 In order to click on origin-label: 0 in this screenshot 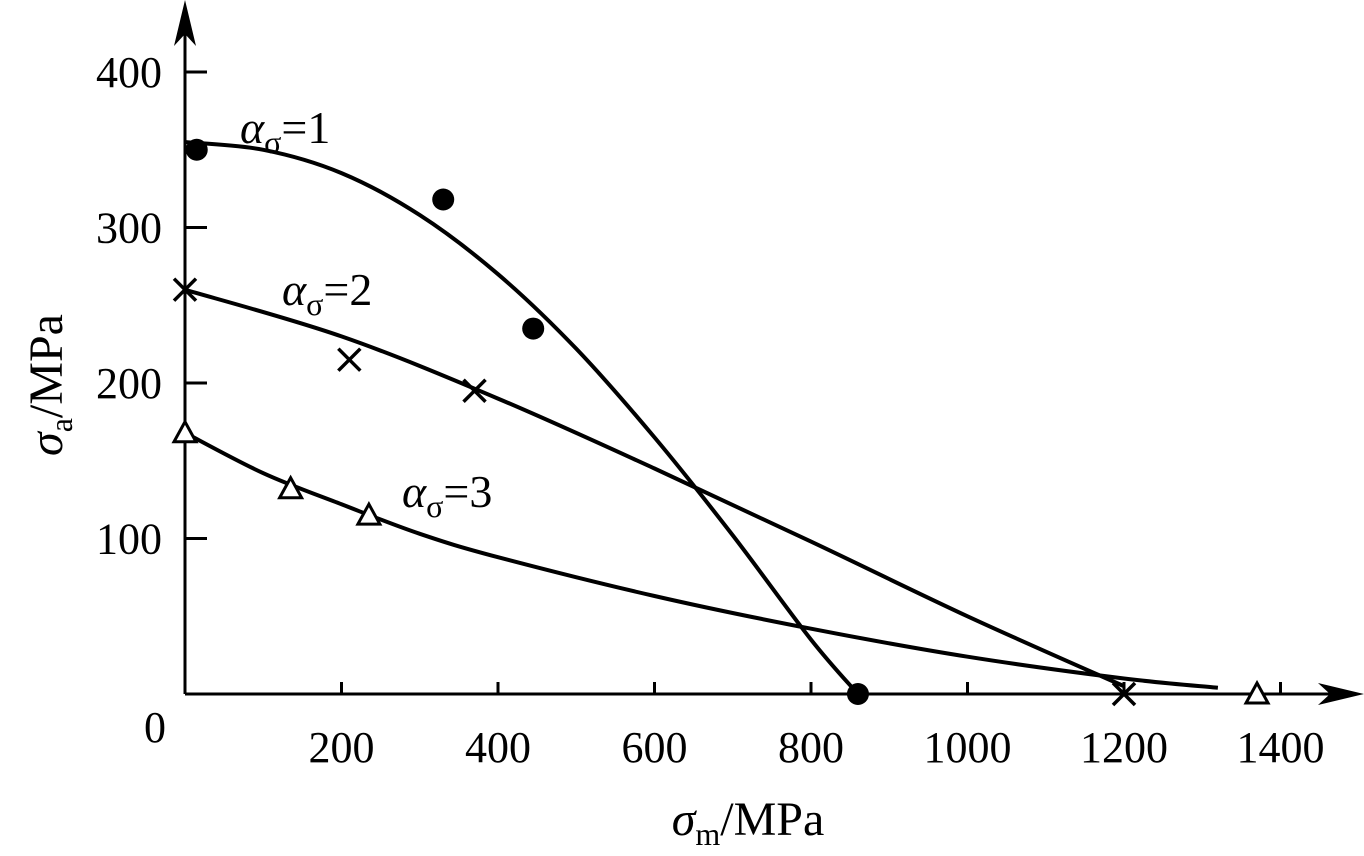, I will do `click(155, 727)`.